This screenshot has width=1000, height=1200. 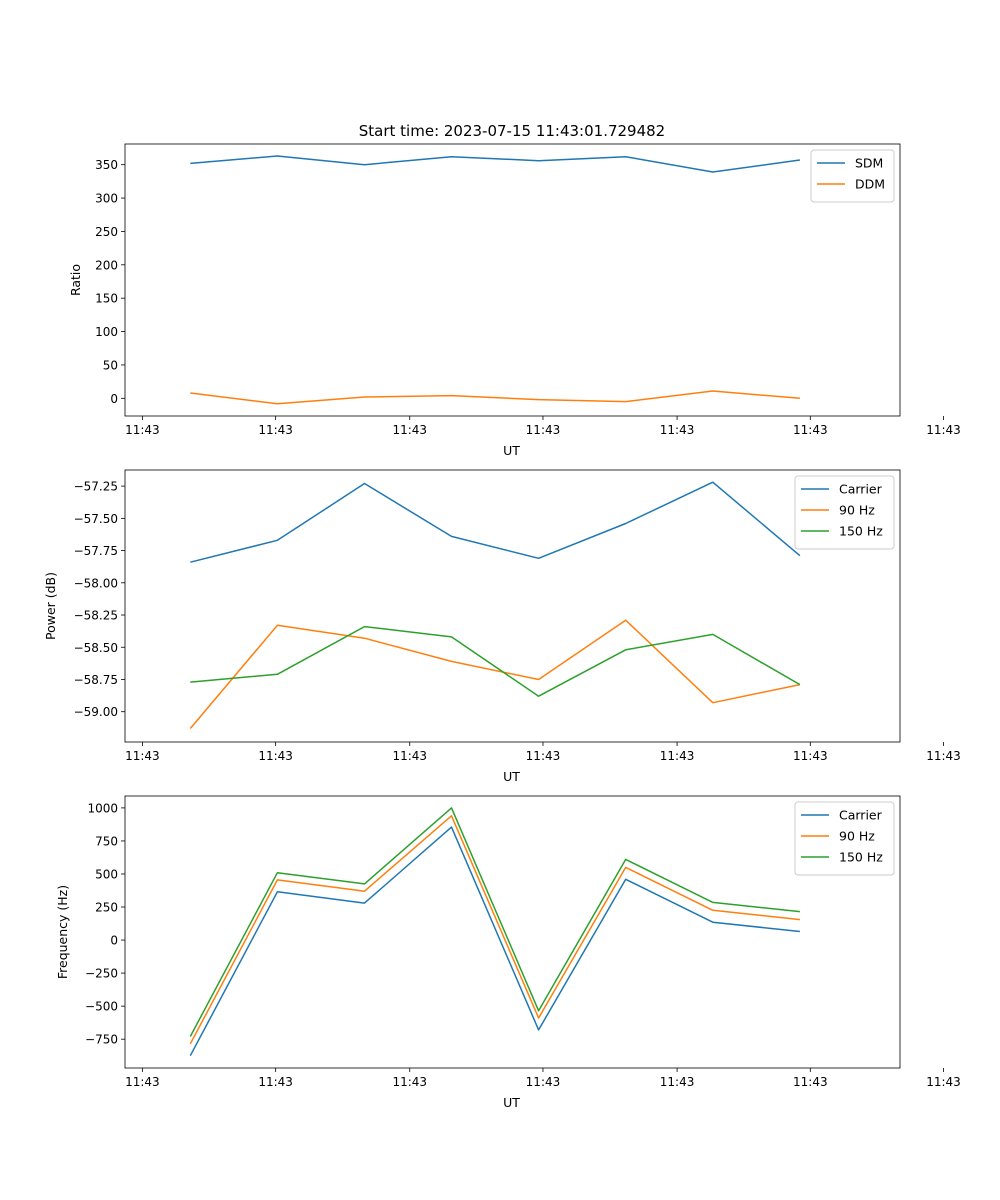 What do you see at coordinates (106, 874) in the screenshot?
I see `y-tick-label: 500` at bounding box center [106, 874].